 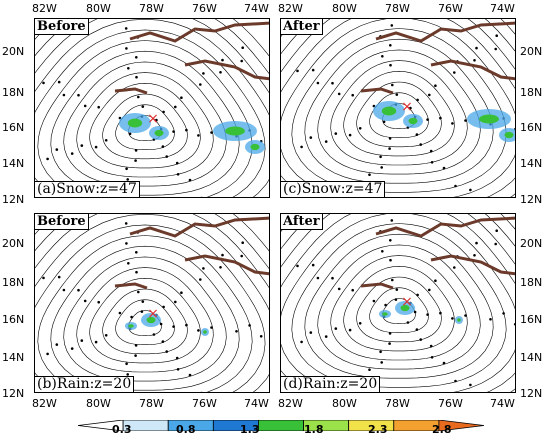 What do you see at coordinates (378, 429) in the screenshot?
I see `colorbar-label: 2.3` at bounding box center [378, 429].